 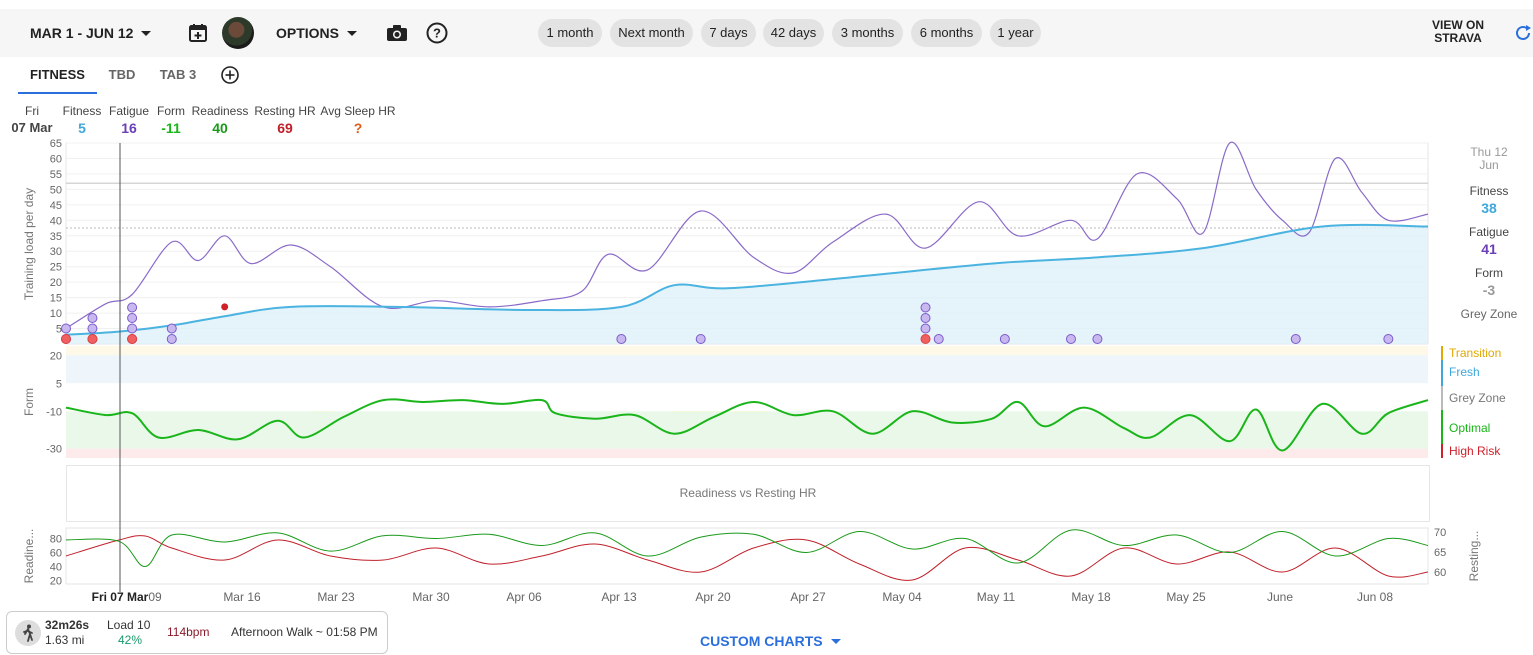 I want to click on form-tick-label: -30, so click(x=54, y=450).